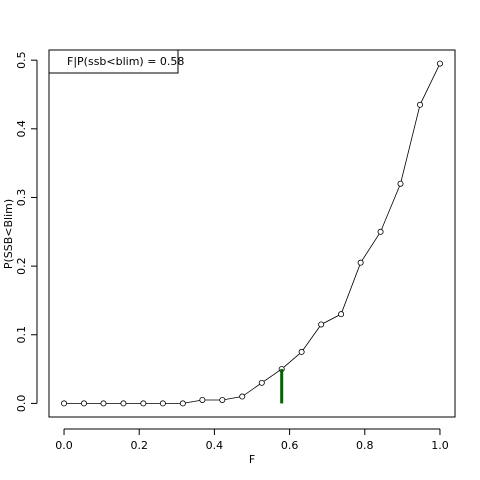 The height and width of the screenshot is (480, 480). I want to click on legend-box, so click(113, 61).